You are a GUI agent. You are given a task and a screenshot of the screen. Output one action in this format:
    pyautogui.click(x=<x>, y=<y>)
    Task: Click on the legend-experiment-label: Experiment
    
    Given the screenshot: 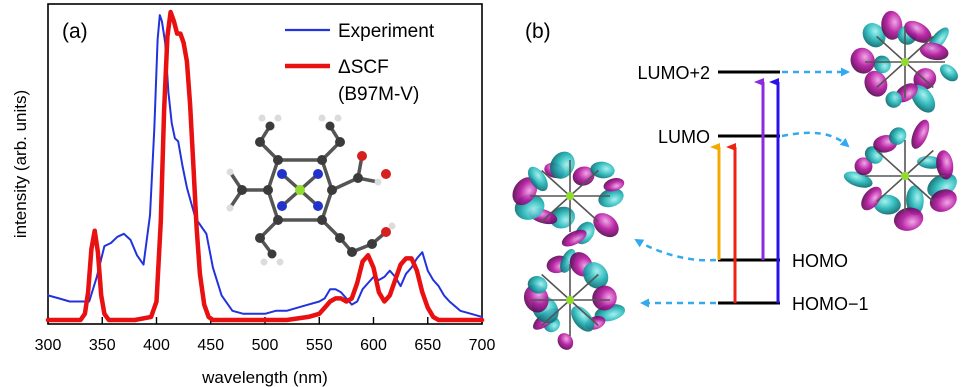 What is the action you would take?
    pyautogui.click(x=386, y=31)
    